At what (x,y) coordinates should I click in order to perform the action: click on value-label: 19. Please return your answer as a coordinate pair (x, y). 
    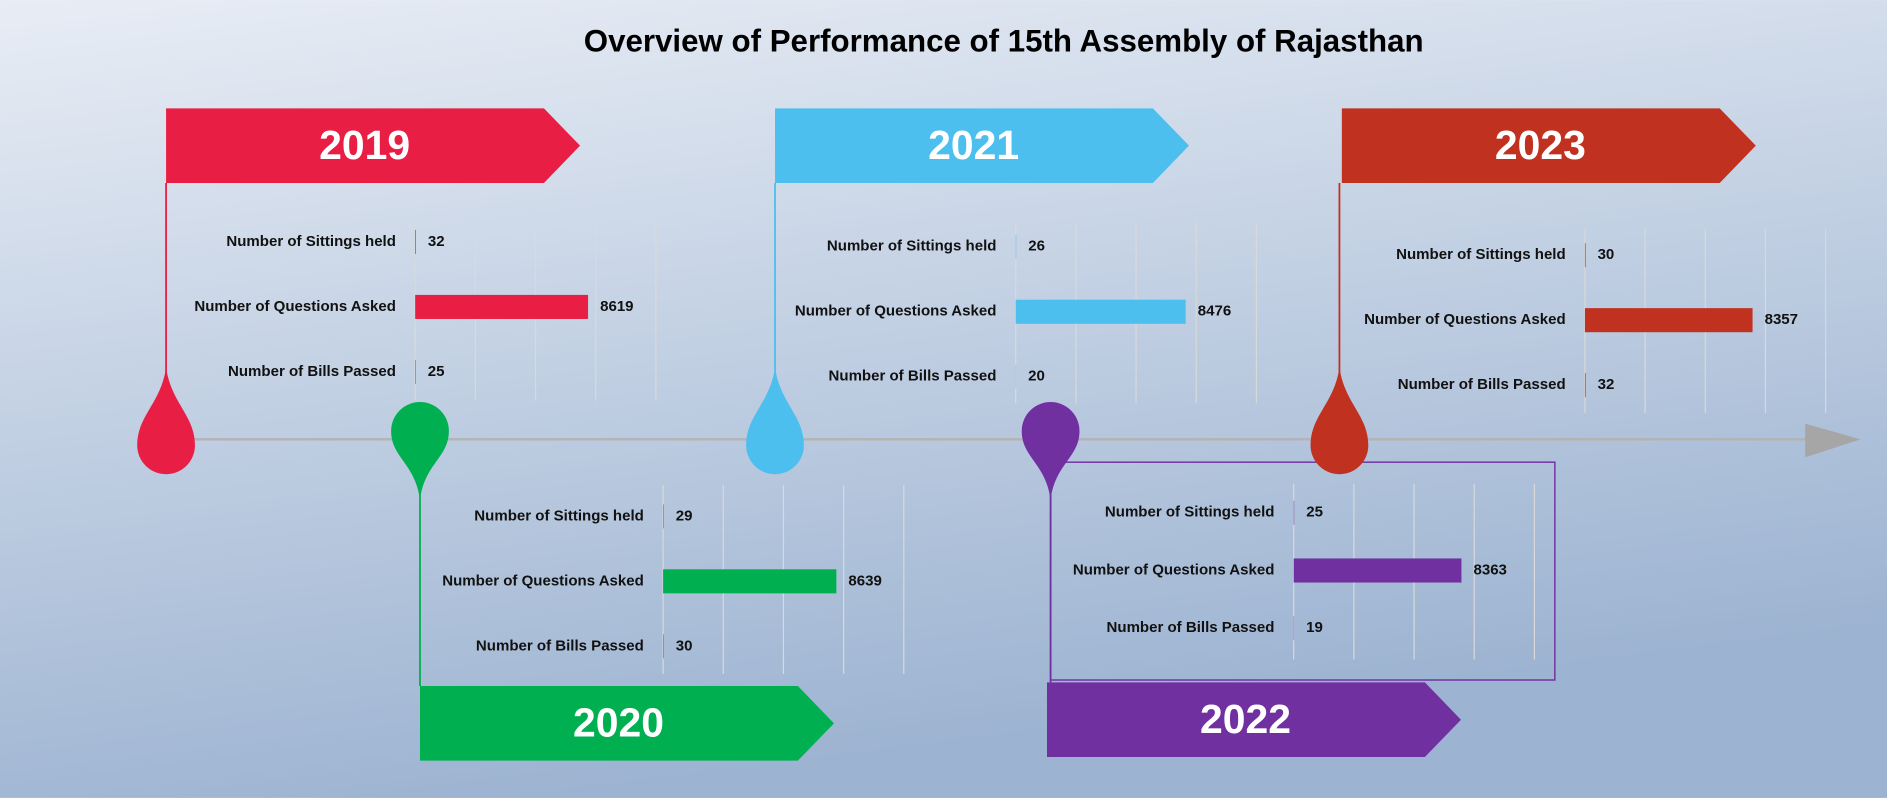
    Looking at the image, I should click on (1314, 627).